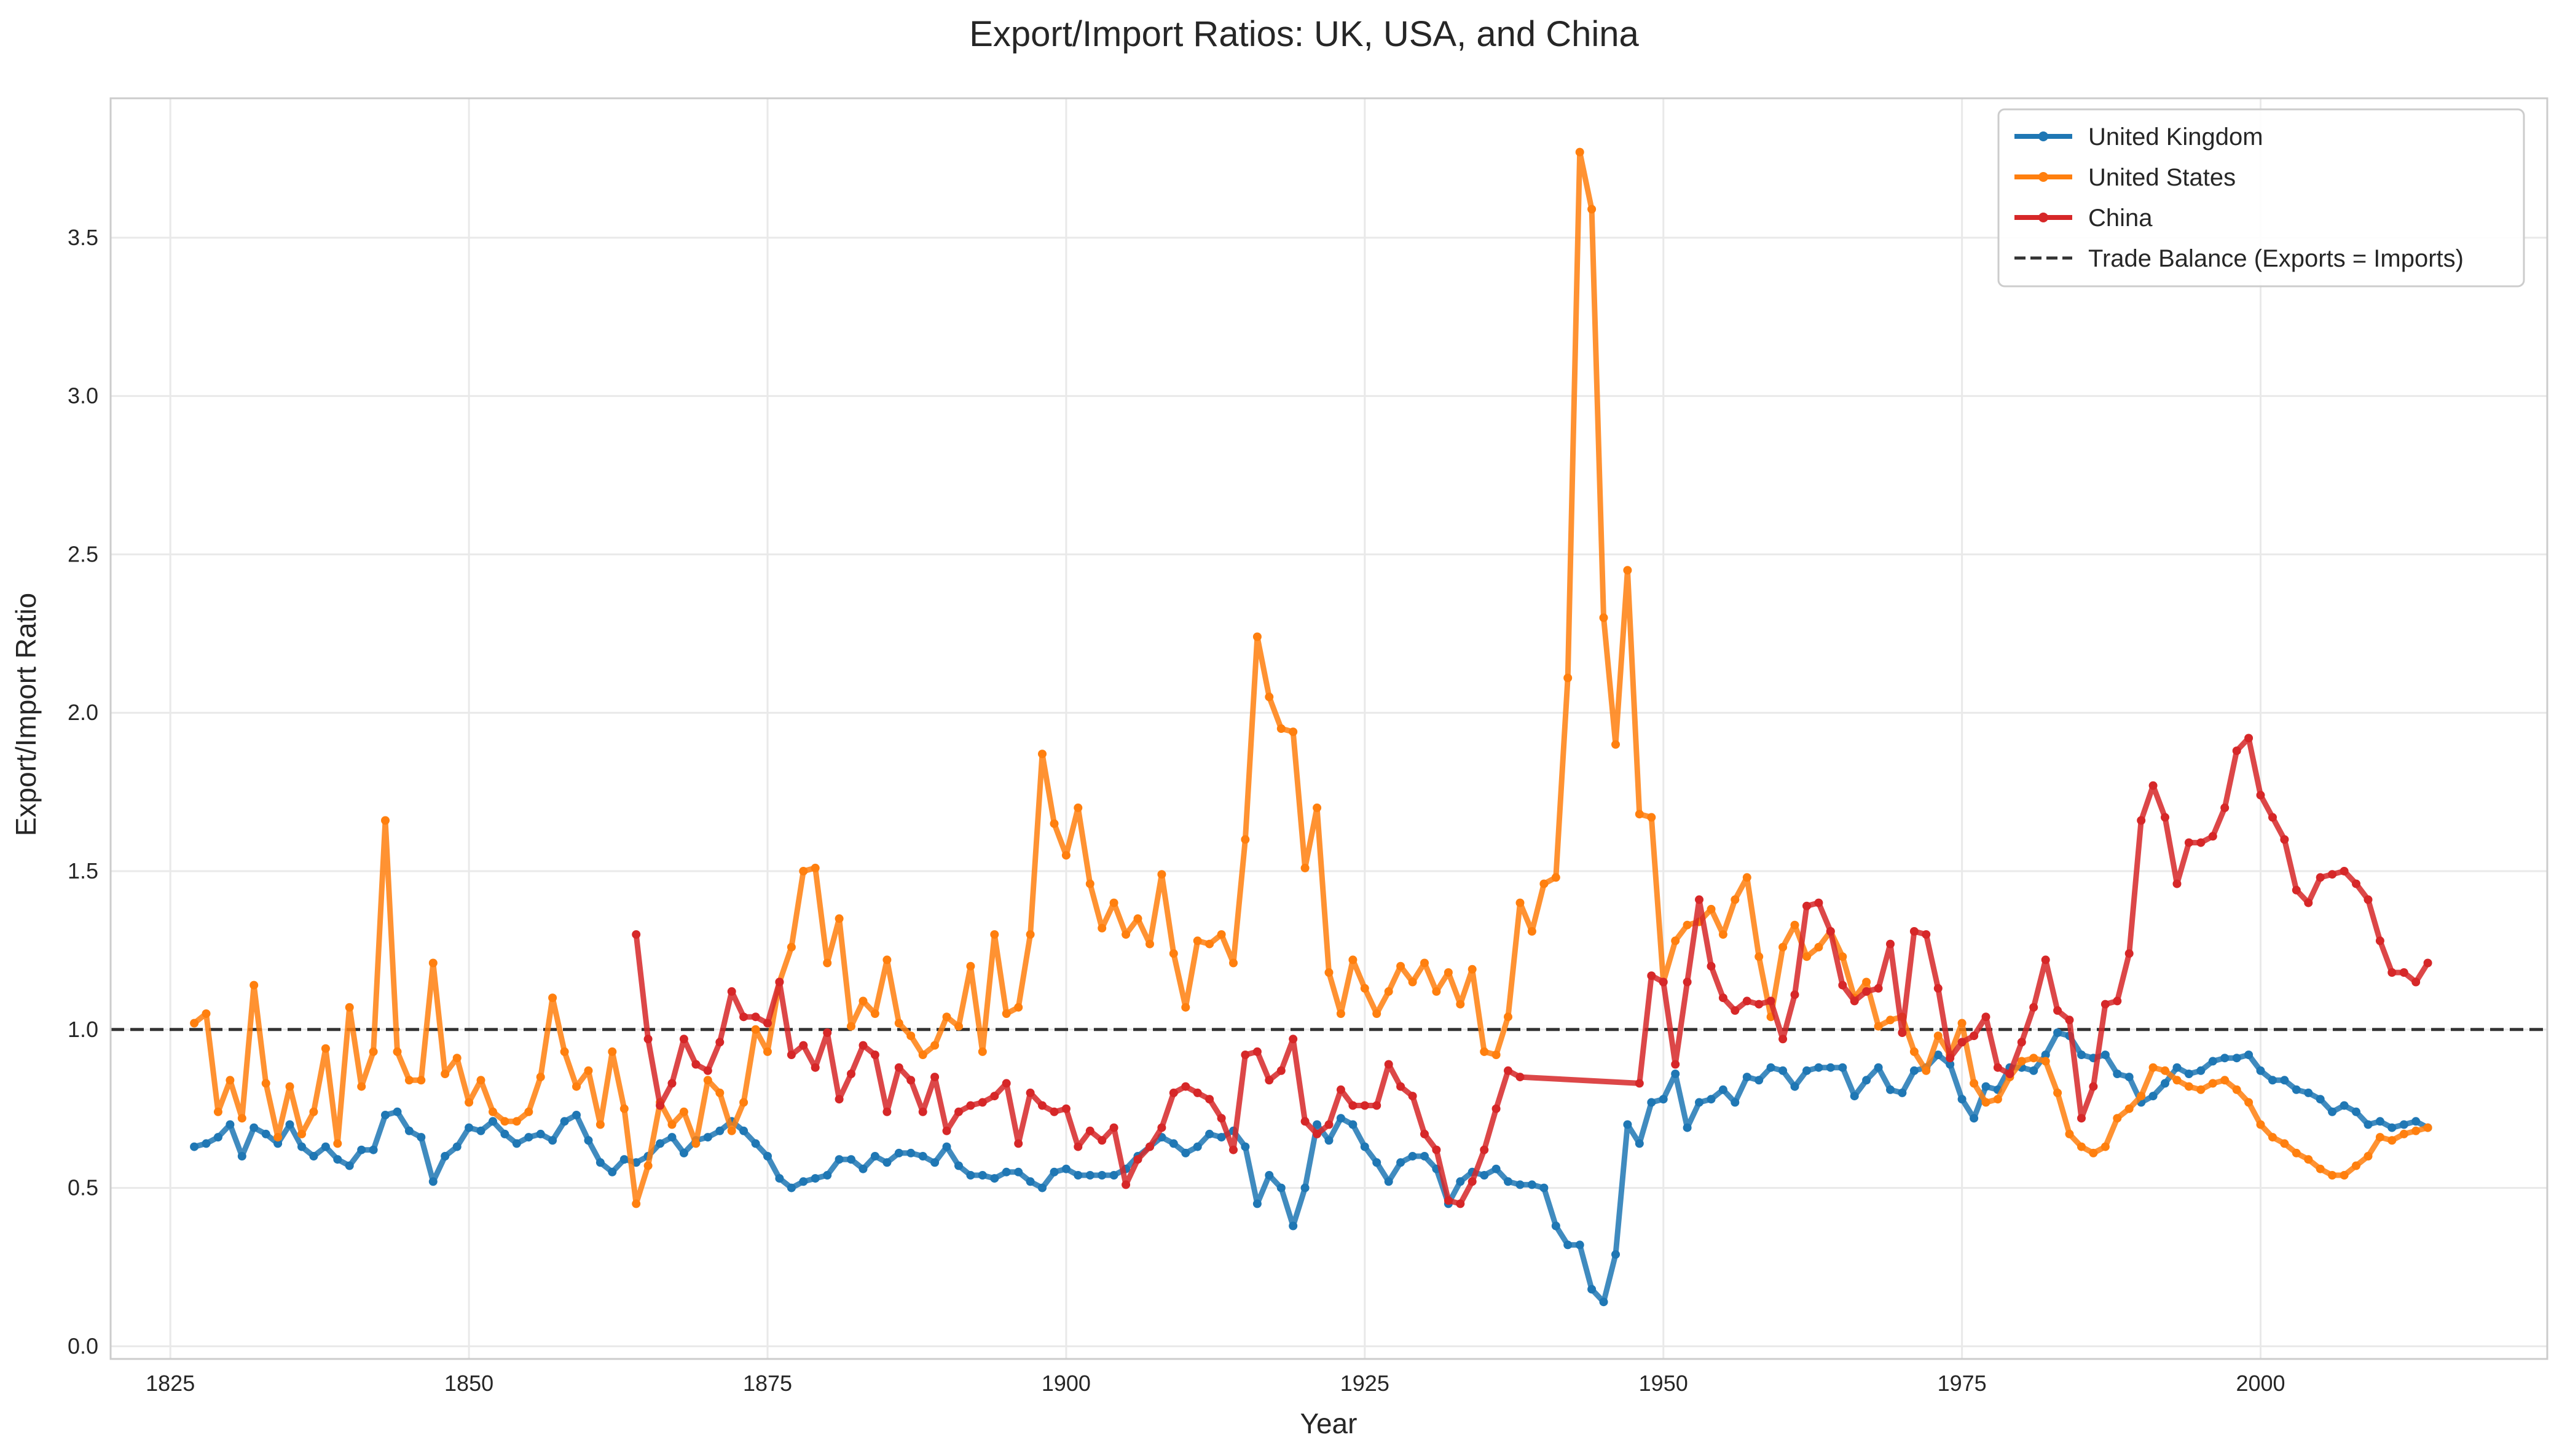 The image size is (2562, 1456). What do you see at coordinates (1329, 1423) in the screenshot?
I see `x-axis-title: Year` at bounding box center [1329, 1423].